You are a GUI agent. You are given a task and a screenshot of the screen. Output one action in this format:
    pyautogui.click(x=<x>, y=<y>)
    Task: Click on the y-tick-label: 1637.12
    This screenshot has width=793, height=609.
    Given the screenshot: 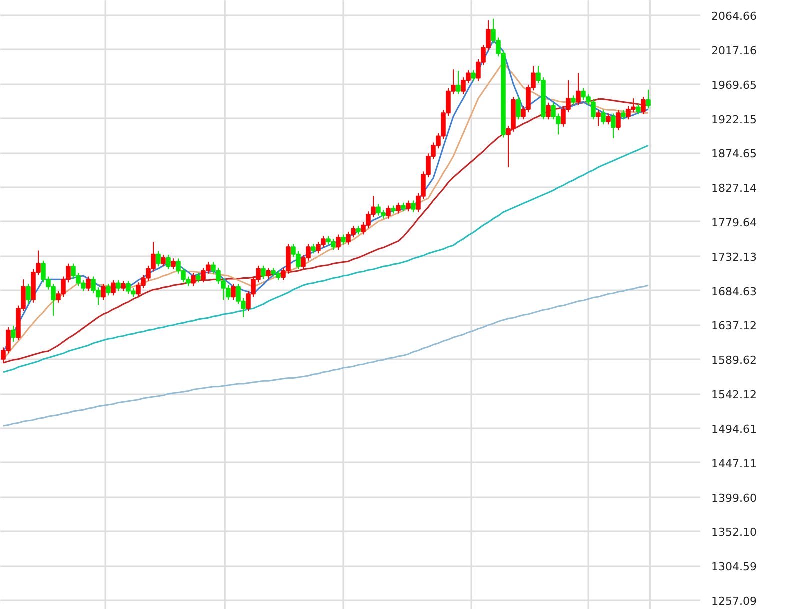 What is the action you would take?
    pyautogui.click(x=734, y=326)
    